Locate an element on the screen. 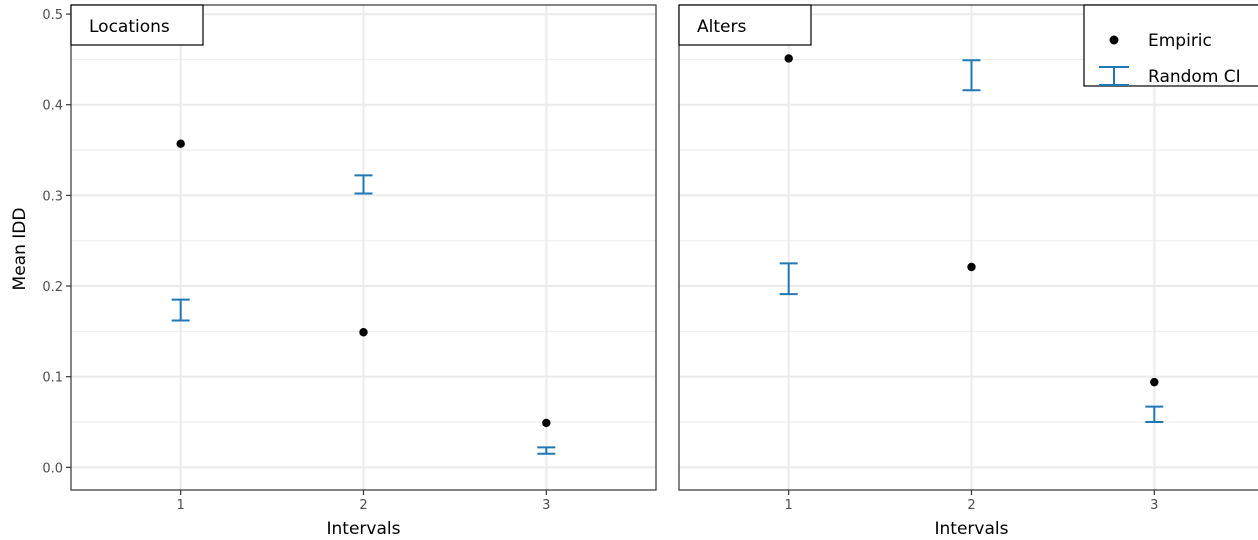 The image size is (1258, 540). y-tick-label: 0.3 is located at coordinates (52, 196).